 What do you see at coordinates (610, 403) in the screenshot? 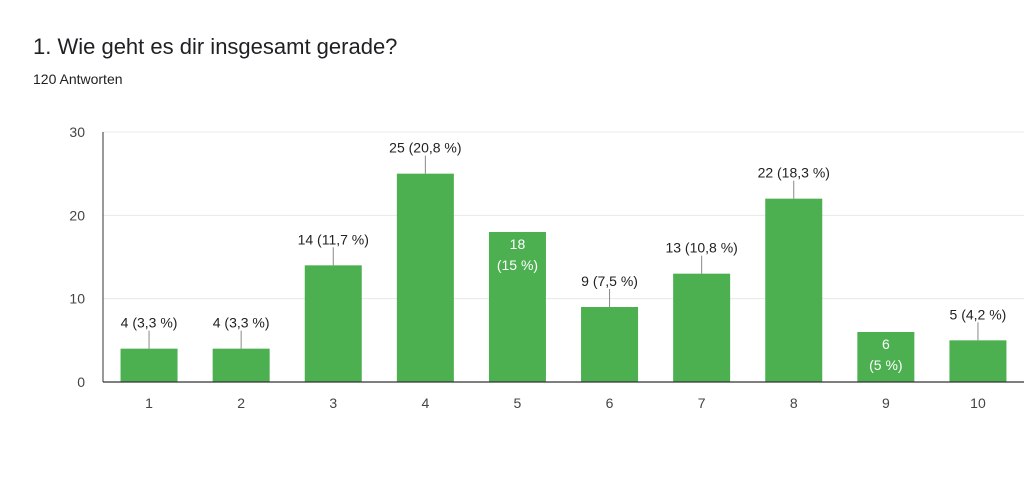
I see `x-tick-label: 6` at bounding box center [610, 403].